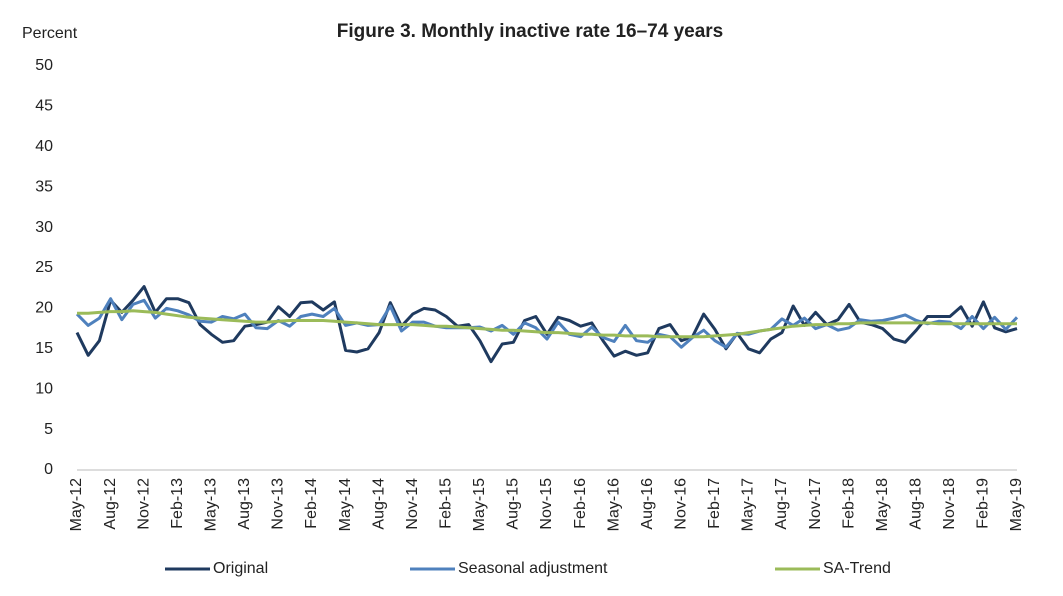  What do you see at coordinates (748, 504) in the screenshot?
I see `x-tick-label: May-17` at bounding box center [748, 504].